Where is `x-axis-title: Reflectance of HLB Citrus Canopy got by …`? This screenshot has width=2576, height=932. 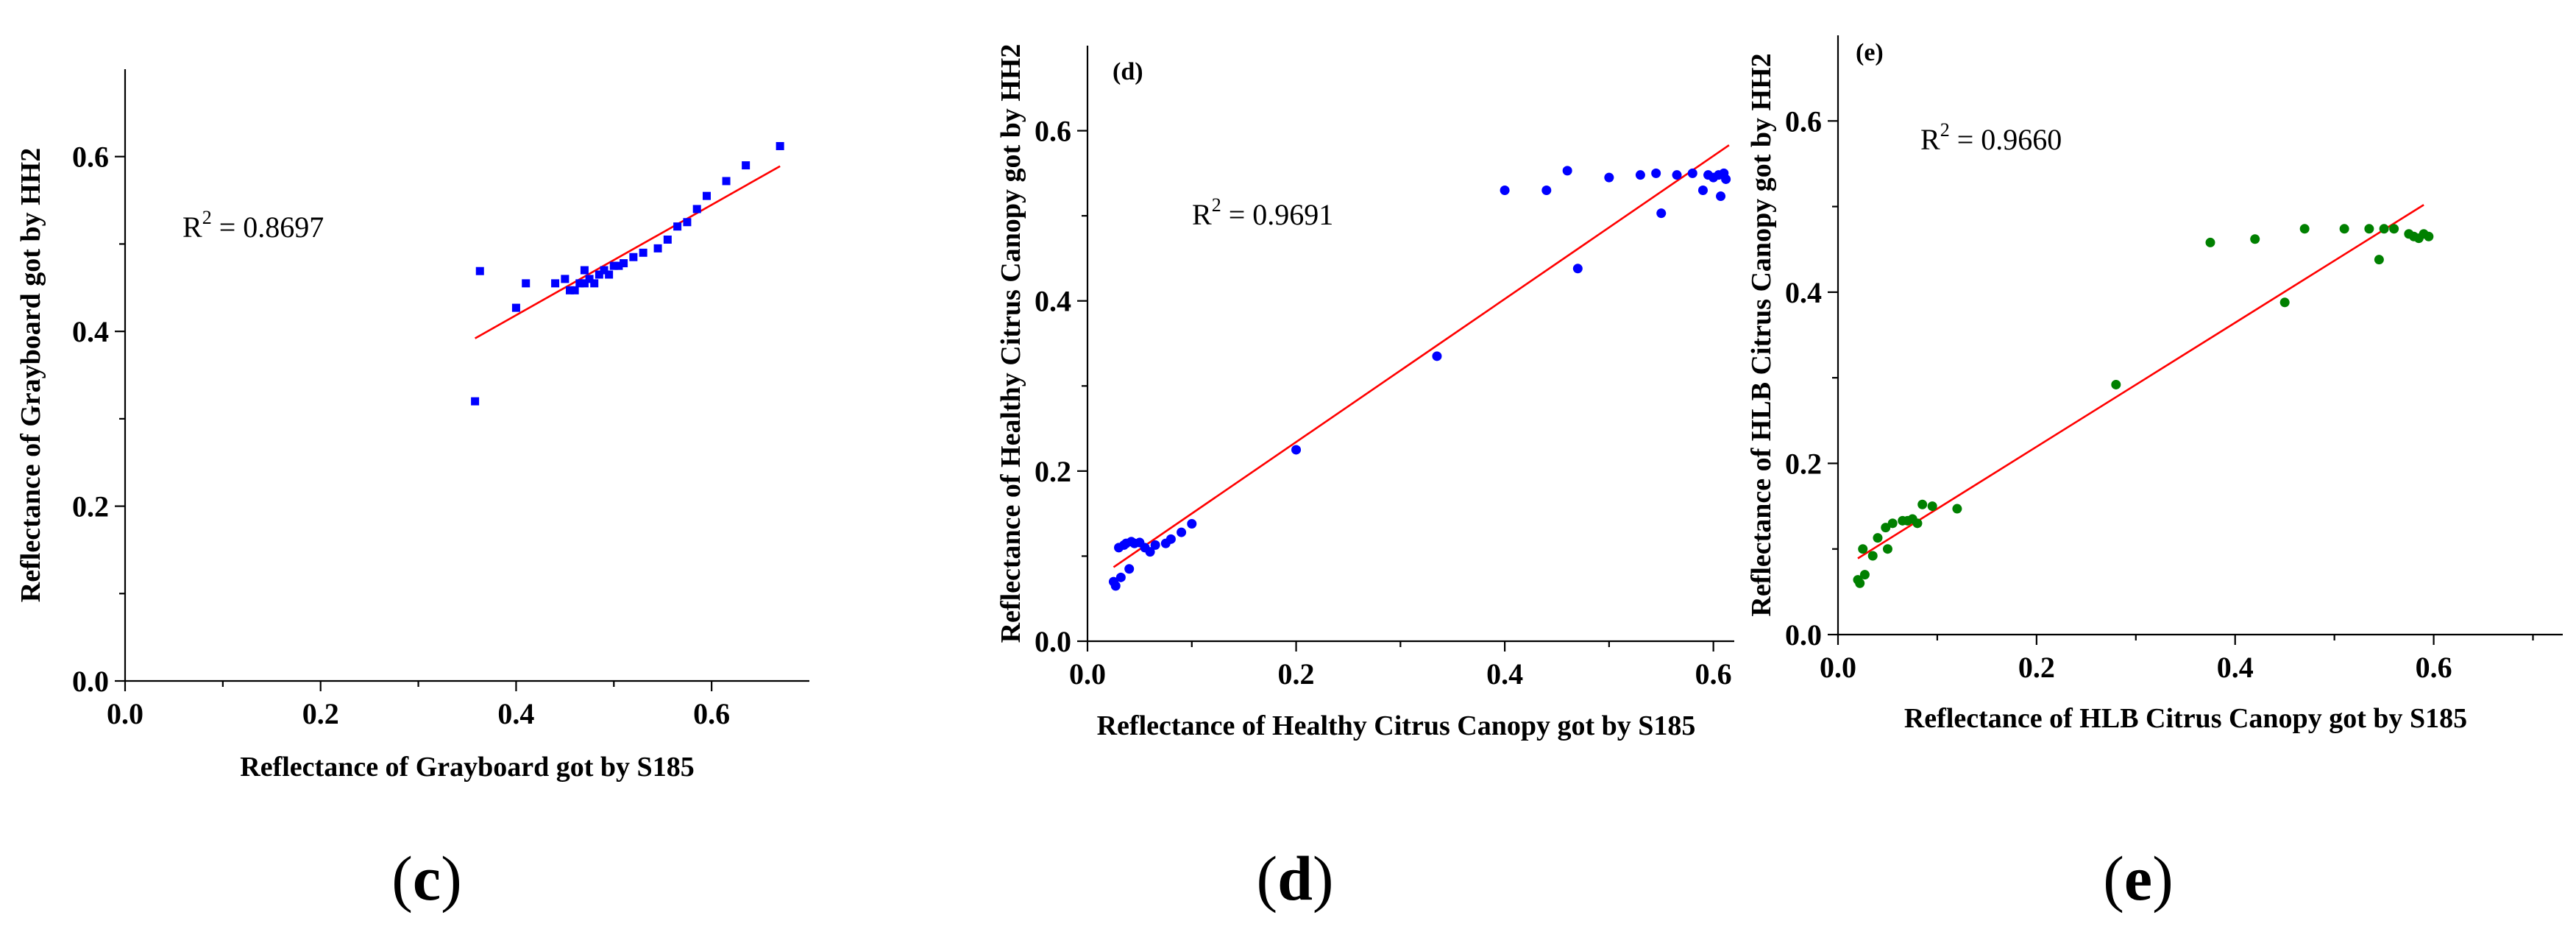
x-axis-title: Reflectance of HLB Citrus Canopy got by … is located at coordinates (2185, 718).